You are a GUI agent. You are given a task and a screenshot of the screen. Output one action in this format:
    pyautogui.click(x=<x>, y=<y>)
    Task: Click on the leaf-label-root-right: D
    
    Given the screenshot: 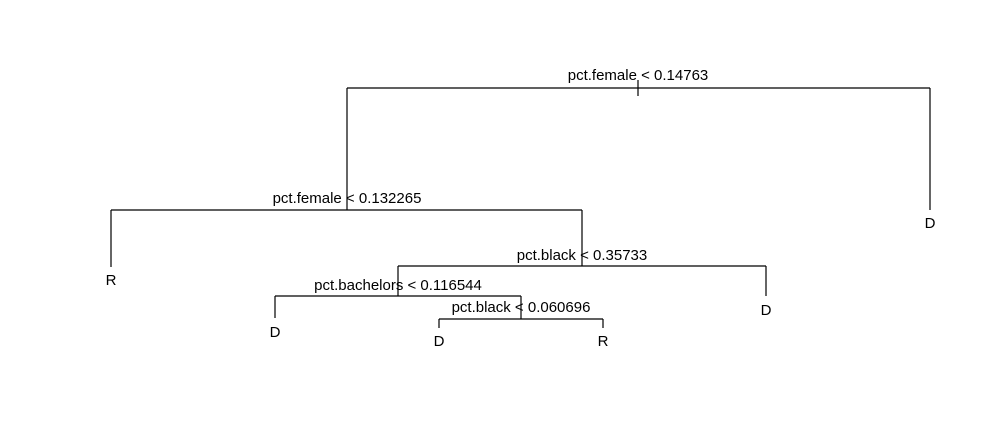 What is the action you would take?
    pyautogui.click(x=930, y=223)
    